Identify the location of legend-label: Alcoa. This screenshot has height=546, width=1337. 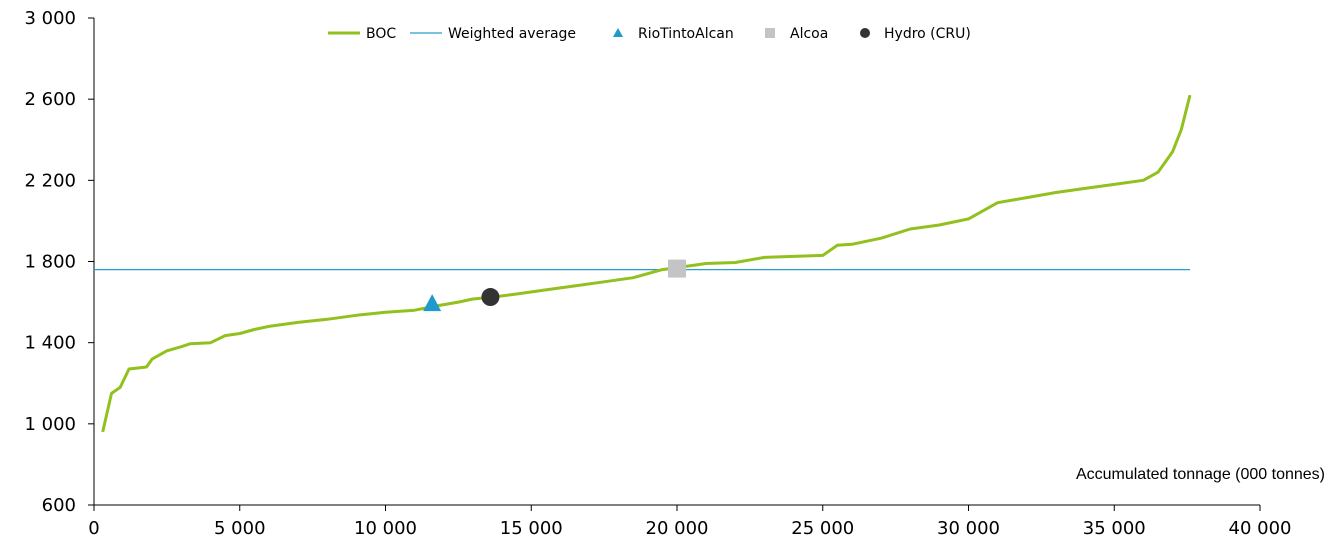
(809, 34).